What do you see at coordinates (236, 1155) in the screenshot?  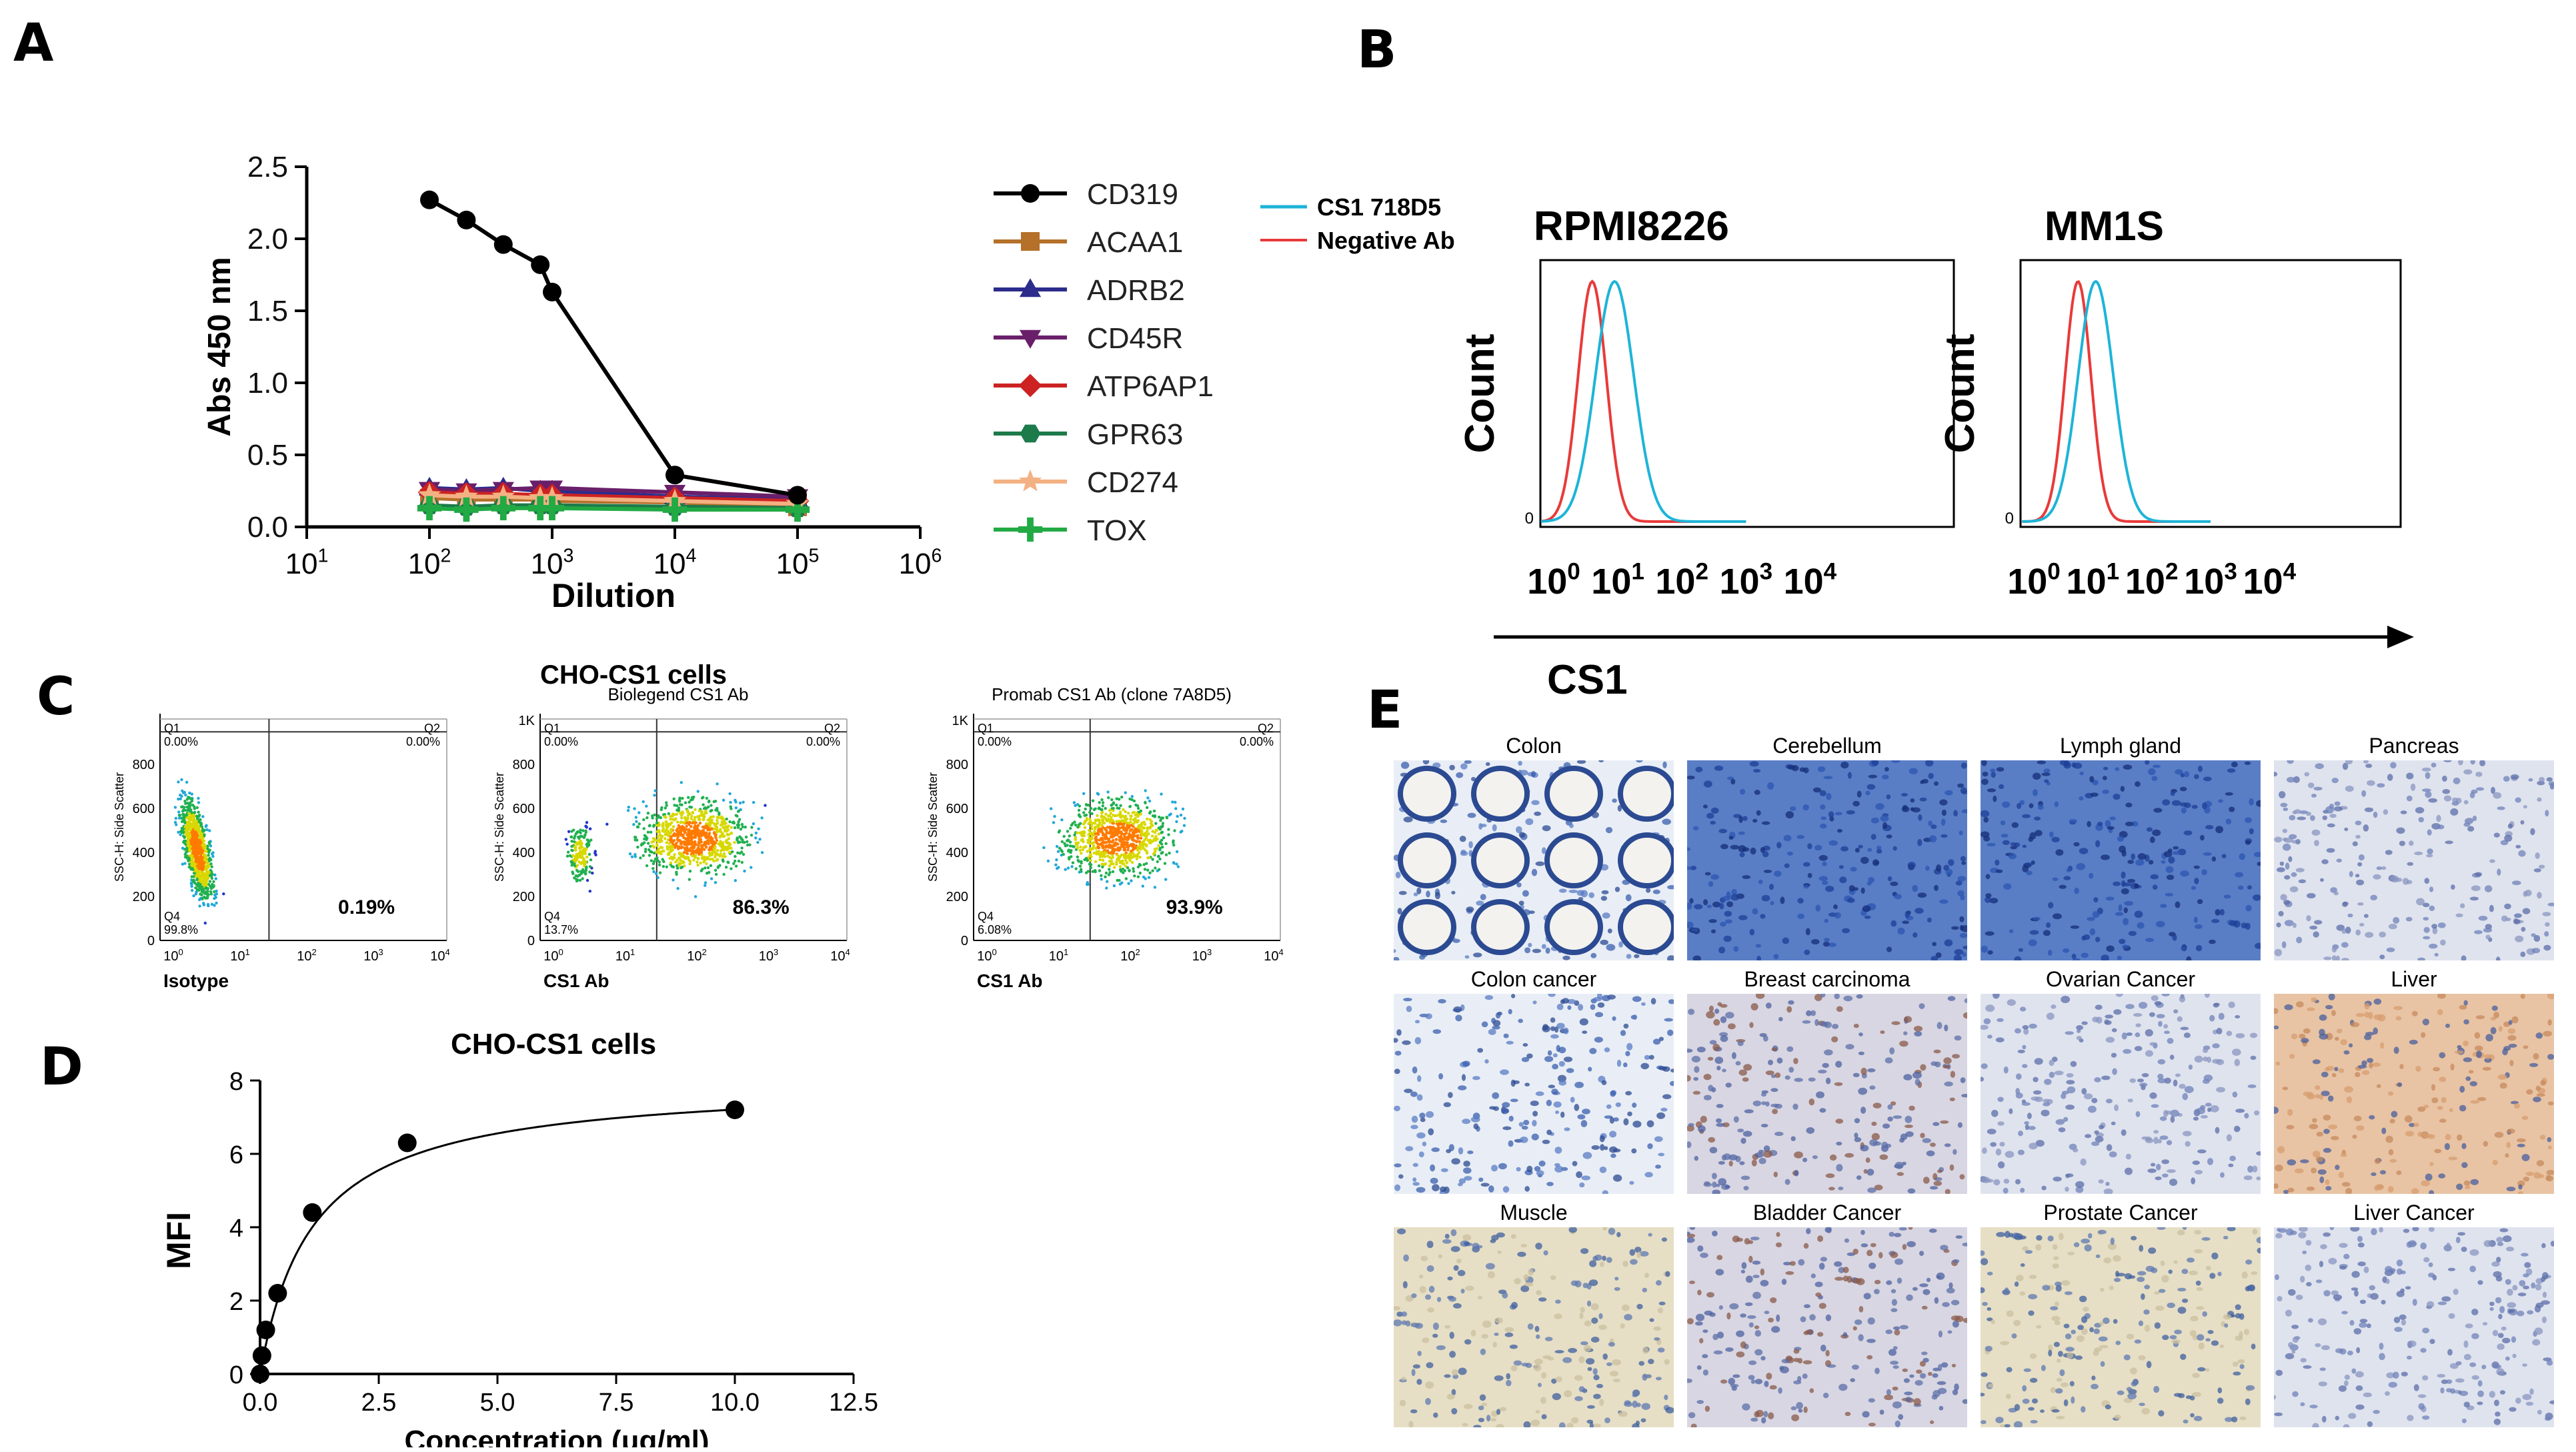 I see `d-ytick-label: 6` at bounding box center [236, 1155].